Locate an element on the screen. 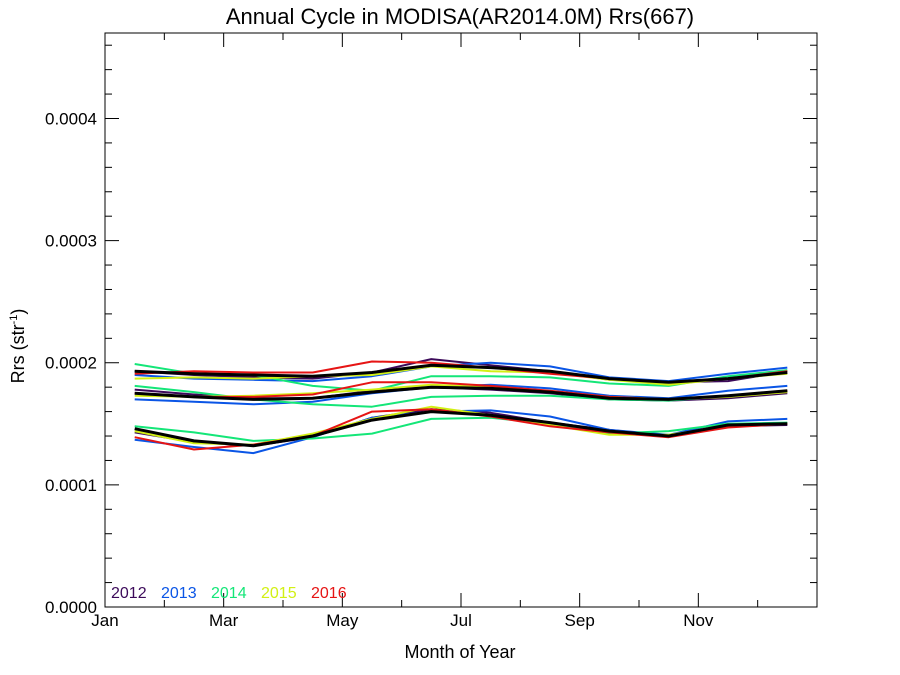  x-axis-label: Month of Year is located at coordinates (459, 652).